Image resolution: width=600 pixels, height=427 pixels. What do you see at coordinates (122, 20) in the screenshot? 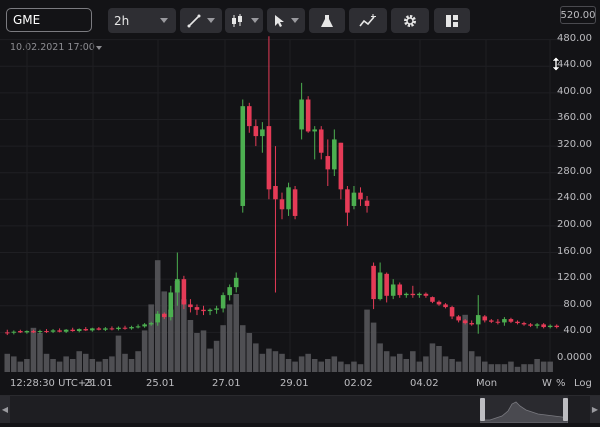
I see `timeframe-label: 2h` at bounding box center [122, 20].